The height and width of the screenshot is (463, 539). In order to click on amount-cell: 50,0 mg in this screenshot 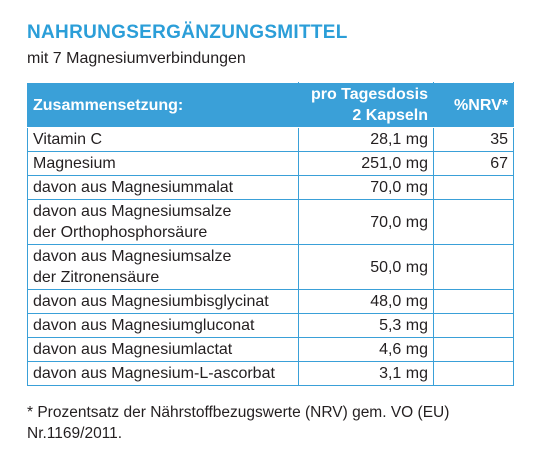, I will do `click(366, 267)`.